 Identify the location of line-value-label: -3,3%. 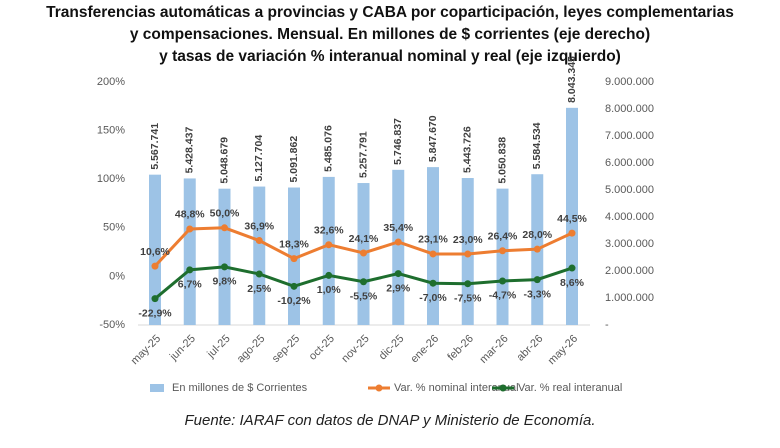
(538, 294).